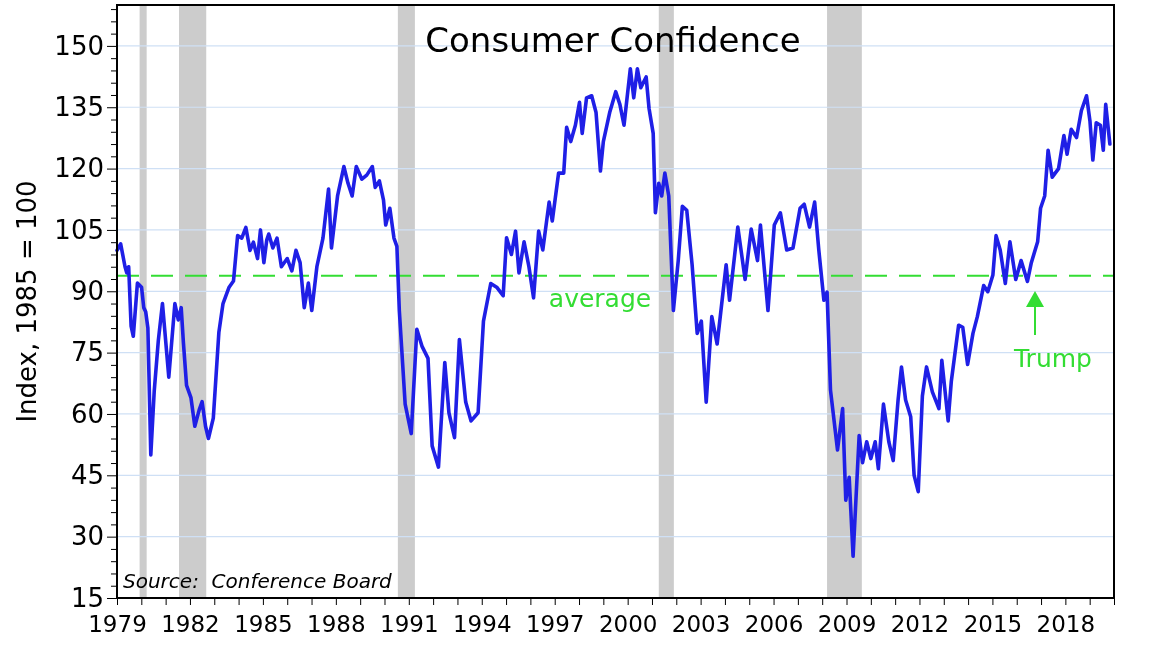 The height and width of the screenshot is (660, 1170). What do you see at coordinates (258, 581) in the screenshot?
I see `annotation: Source: Conference Board` at bounding box center [258, 581].